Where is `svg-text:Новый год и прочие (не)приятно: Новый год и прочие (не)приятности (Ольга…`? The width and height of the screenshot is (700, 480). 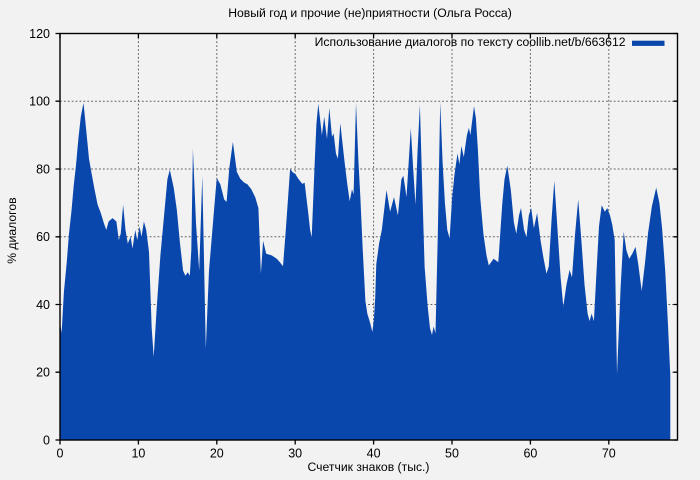 svg-text:Новый год и прочие (не)приятно: Новый год и прочие (не)приятности (Ольга… is located at coordinates (370, 13).